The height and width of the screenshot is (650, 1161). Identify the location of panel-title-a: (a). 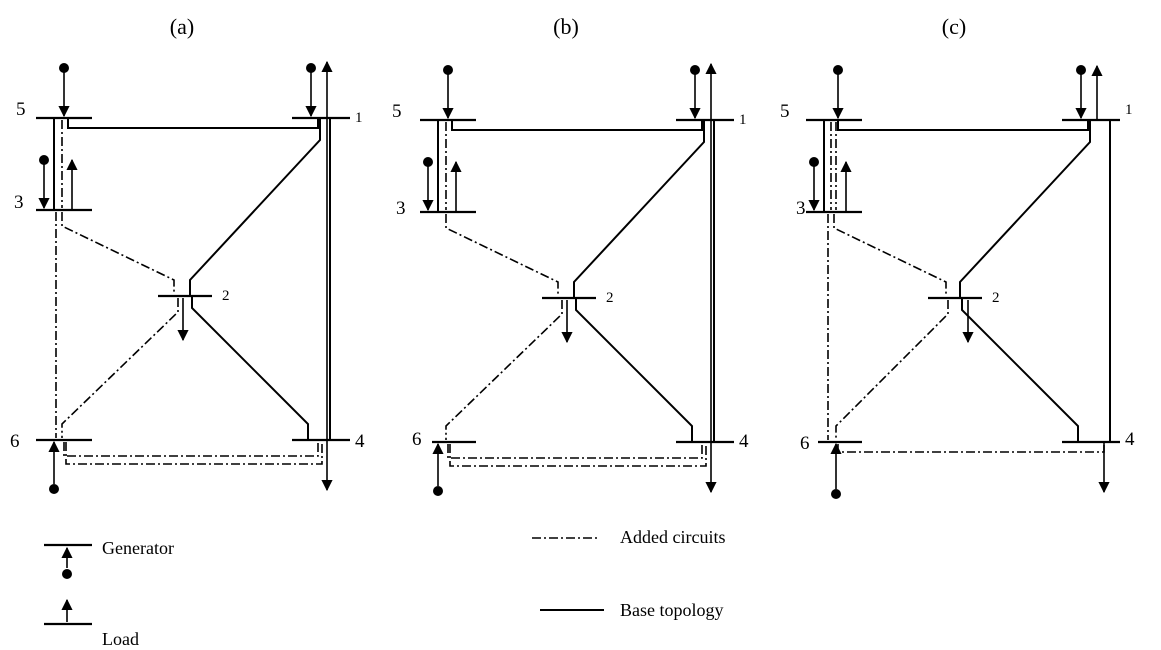
(182, 26).